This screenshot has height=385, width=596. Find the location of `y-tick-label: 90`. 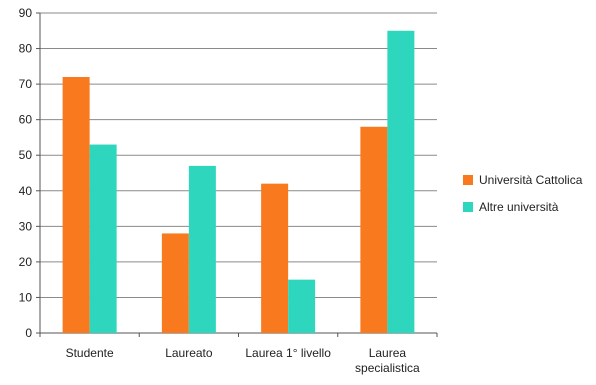

y-tick-label: 90 is located at coordinates (26, 13).